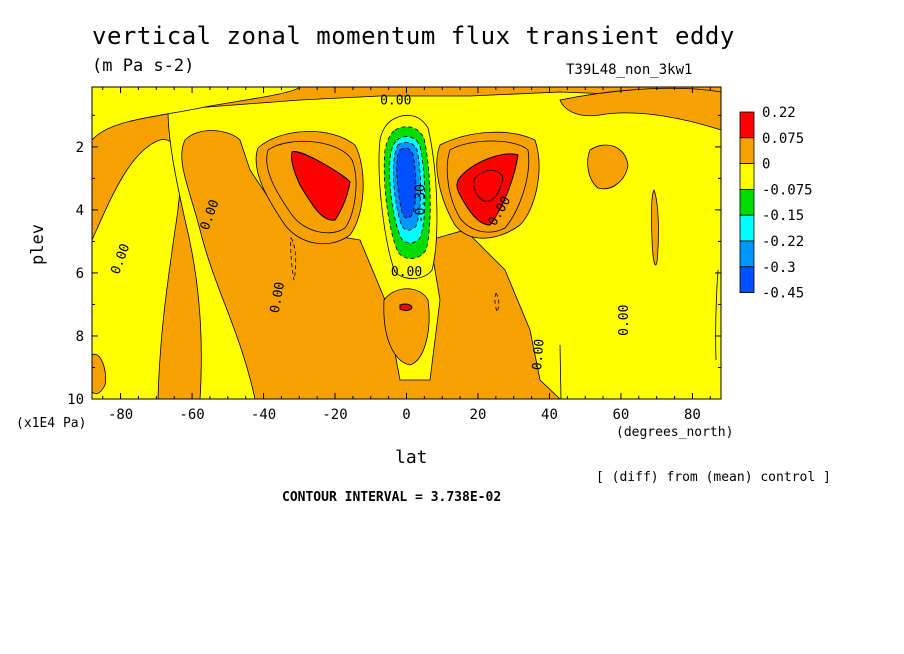 This screenshot has height=654, width=904. I want to click on y-tick-label: 2, so click(80, 148).